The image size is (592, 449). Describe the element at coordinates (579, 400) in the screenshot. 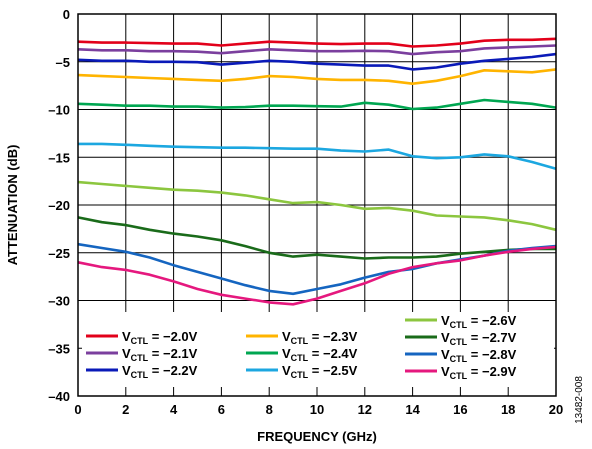

I see `figure-id: 13482-008` at that location.